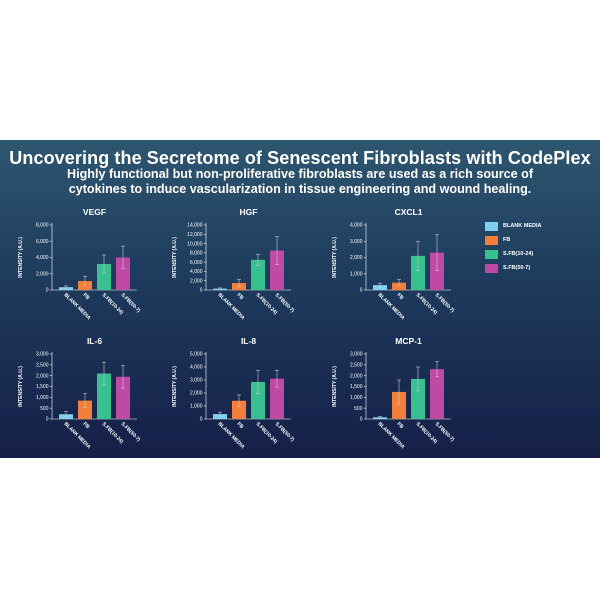 Image resolution: width=600 pixels, height=600 pixels. Describe the element at coordinates (522, 226) in the screenshot. I see `legend-label: BLANK MEDIA` at that location.